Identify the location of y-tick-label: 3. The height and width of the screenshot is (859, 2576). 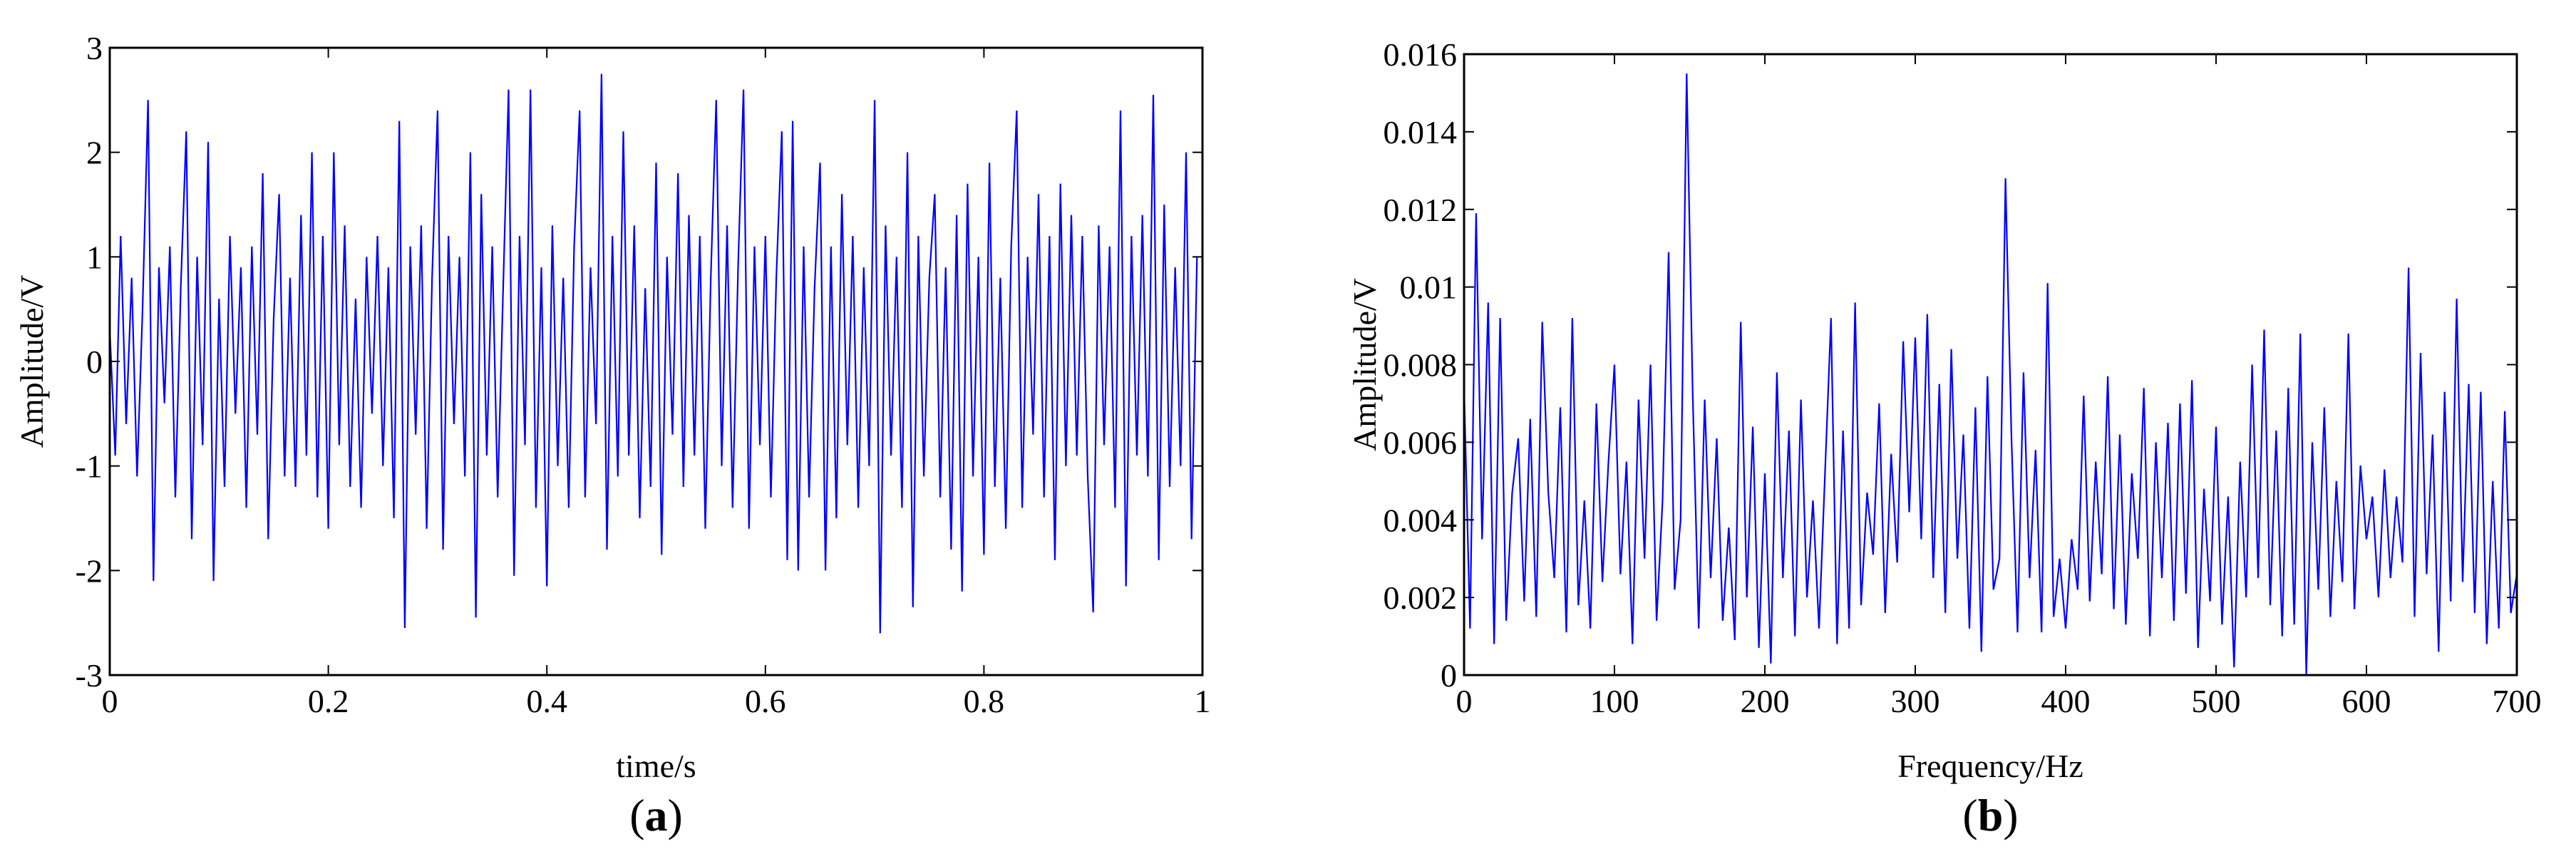
(94, 48).